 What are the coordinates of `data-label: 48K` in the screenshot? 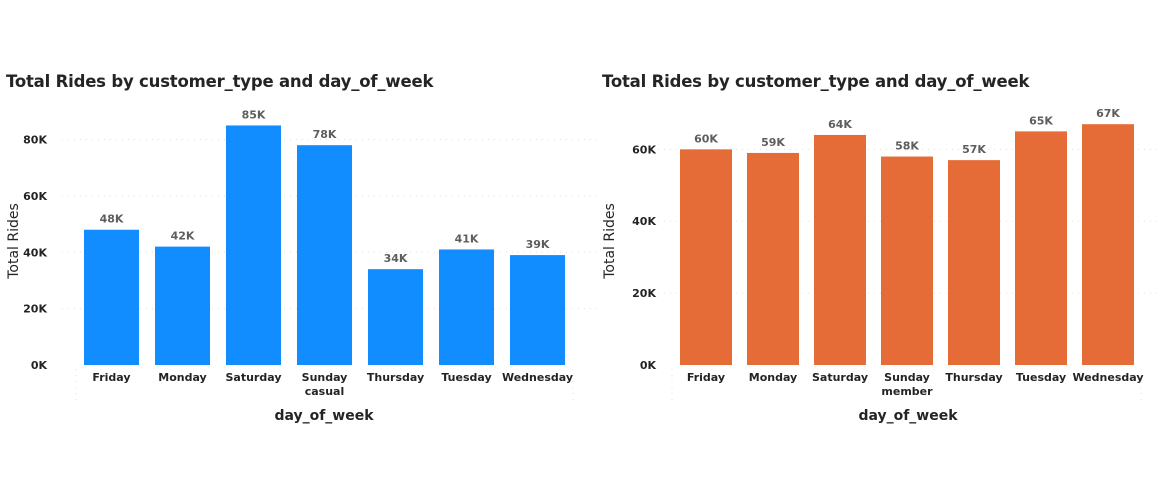 It's located at (112, 219).